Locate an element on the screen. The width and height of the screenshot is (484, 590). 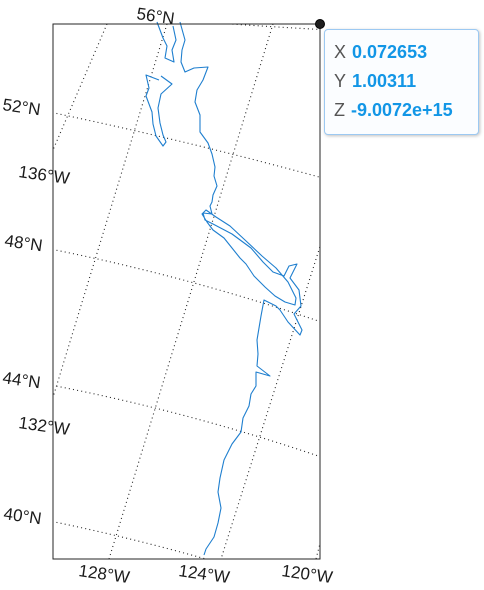
lat-label-52: 52°N is located at coordinates (21, 107).